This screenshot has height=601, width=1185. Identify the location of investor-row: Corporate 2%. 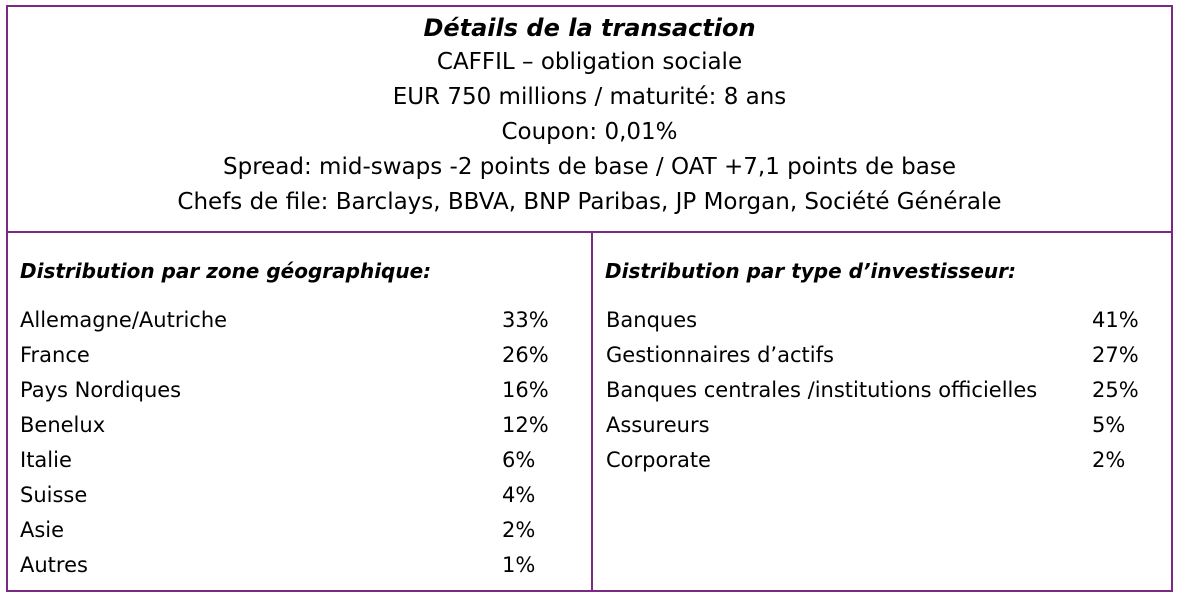
(886, 460).